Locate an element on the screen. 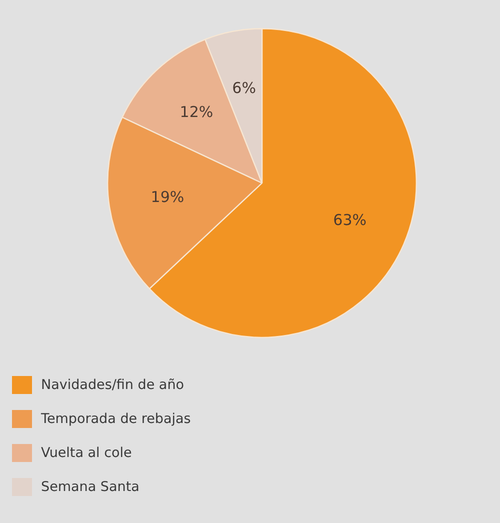  legend-label: Temporada de rebajas is located at coordinates (116, 419).